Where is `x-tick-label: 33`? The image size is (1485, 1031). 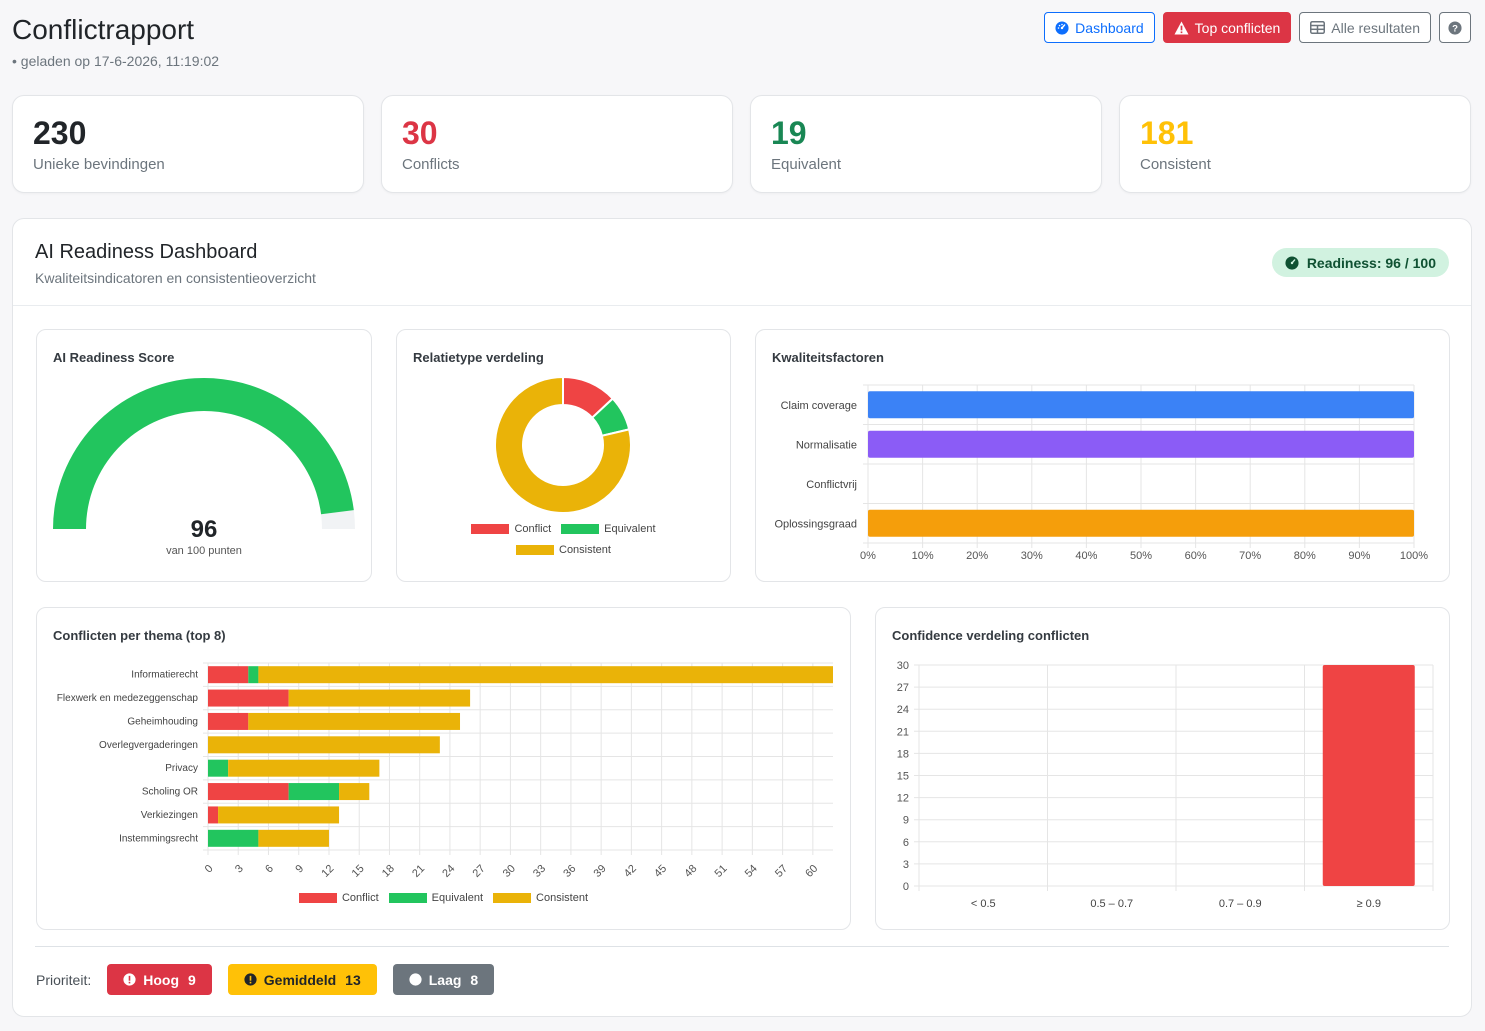
x-tick-label: 33 is located at coordinates (539, 870).